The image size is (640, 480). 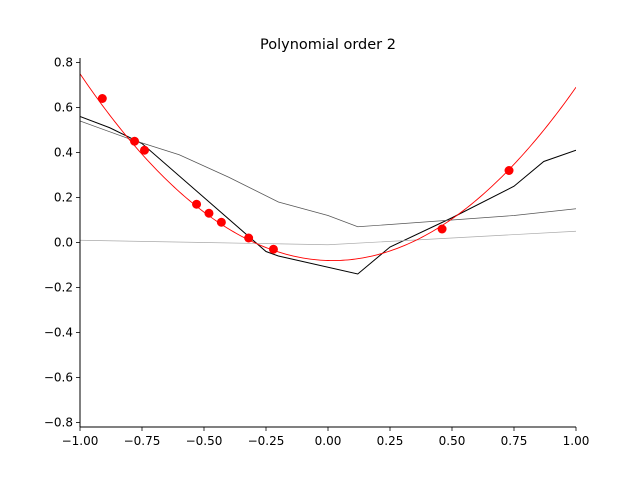 I want to click on y-tick-label: 0.2, so click(x=63, y=198).